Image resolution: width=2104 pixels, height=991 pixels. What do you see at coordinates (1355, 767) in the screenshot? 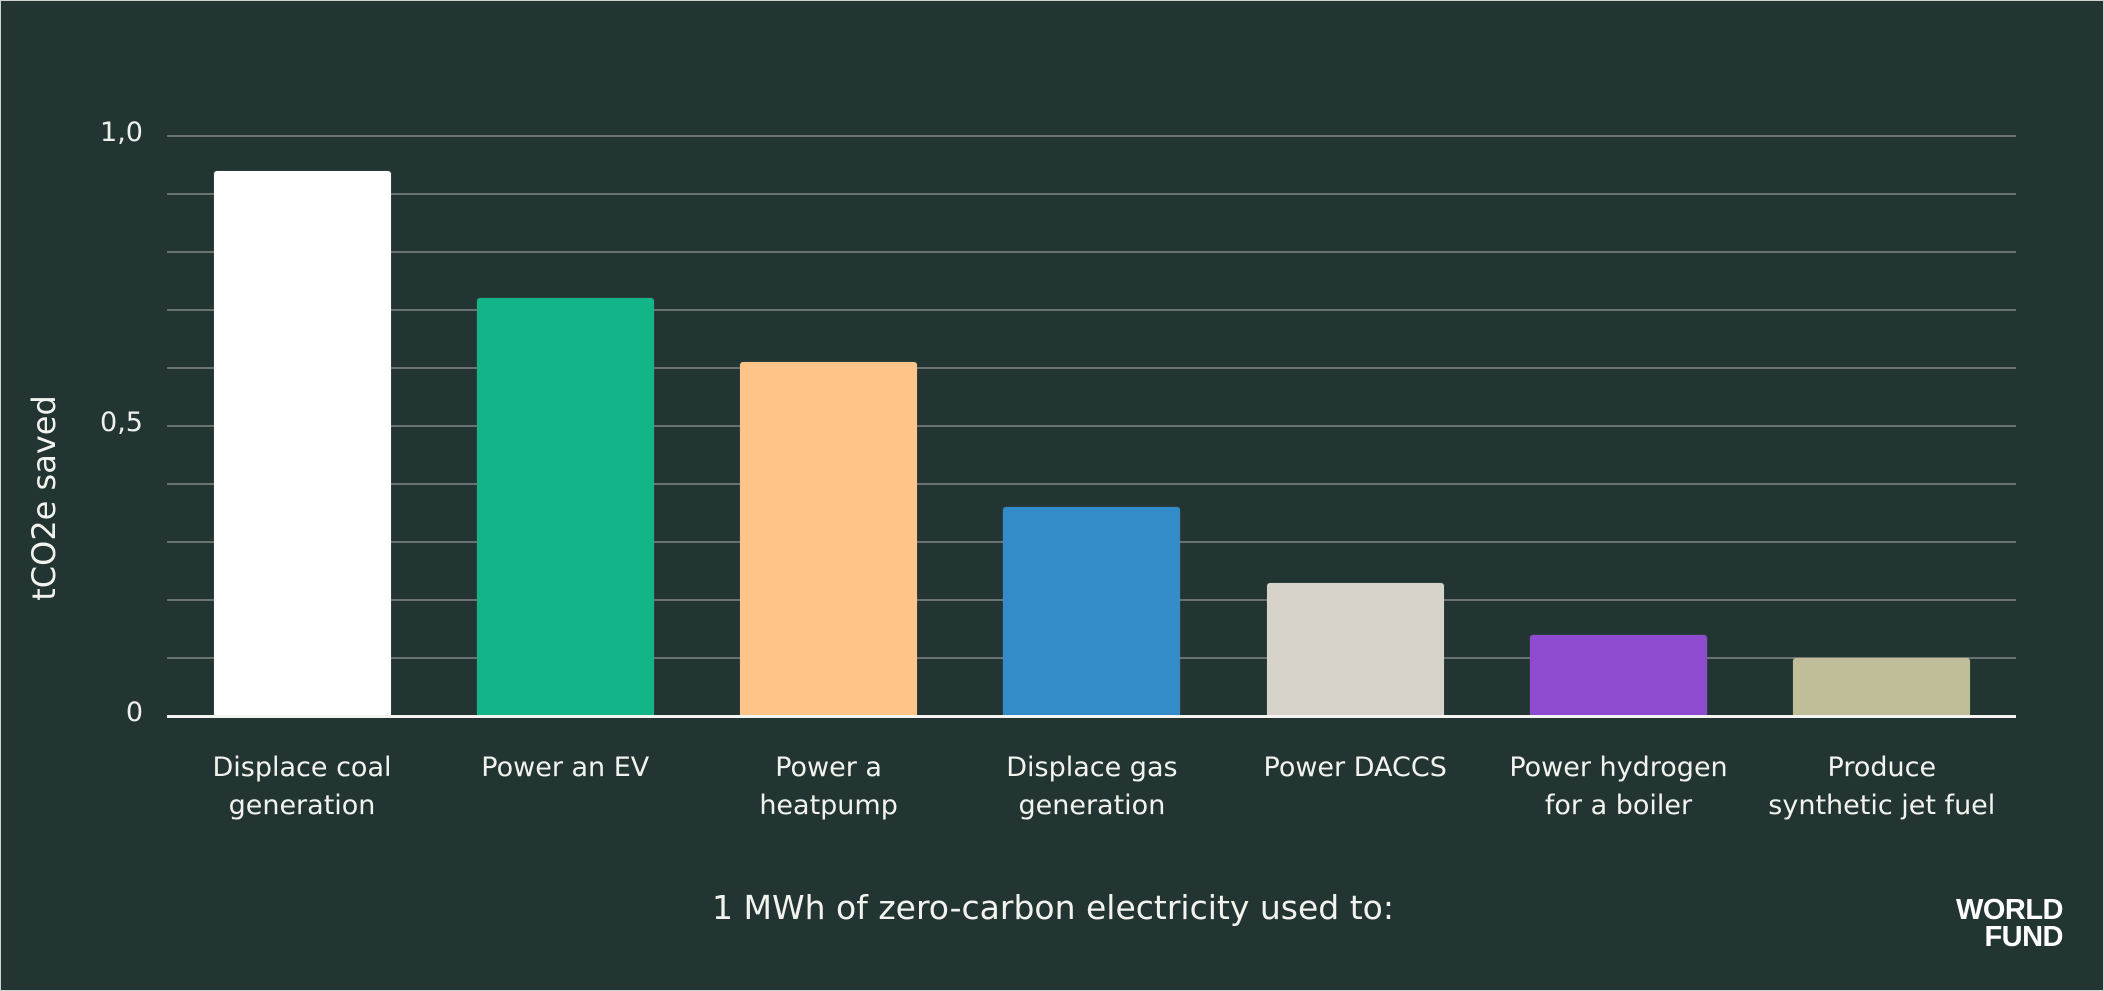
I see `x-category-label: Power DACCS` at bounding box center [1355, 767].